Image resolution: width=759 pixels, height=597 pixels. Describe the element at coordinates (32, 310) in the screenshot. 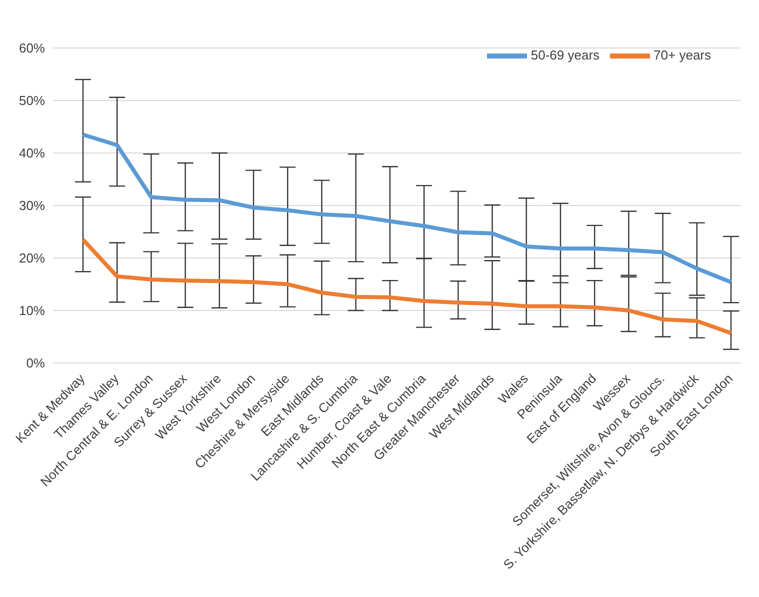

I see `y-tick-label: 10%` at that location.